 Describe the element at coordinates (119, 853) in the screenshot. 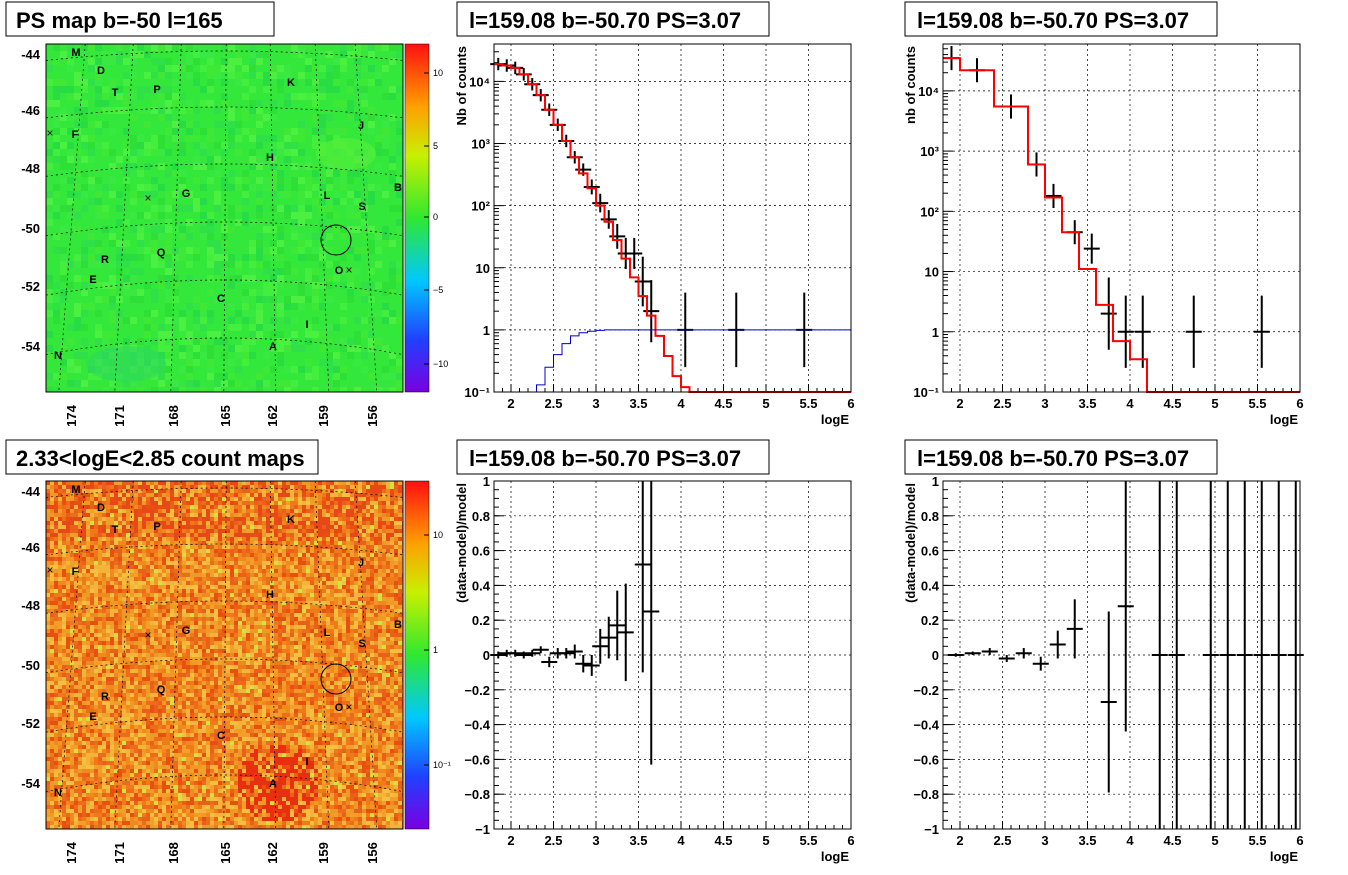

I see `l-tick-label: 171` at that location.